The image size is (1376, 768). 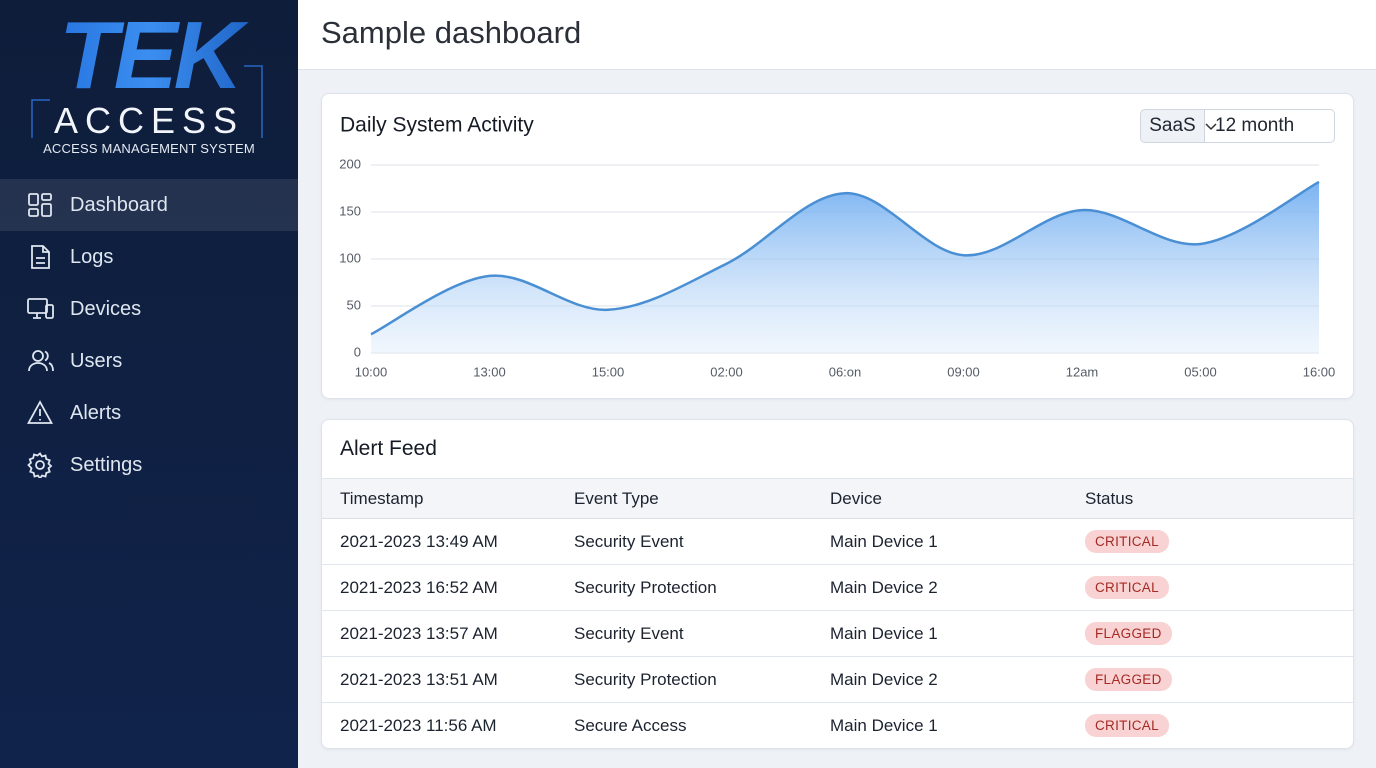 I want to click on nav-item: Settings, so click(x=149, y=465).